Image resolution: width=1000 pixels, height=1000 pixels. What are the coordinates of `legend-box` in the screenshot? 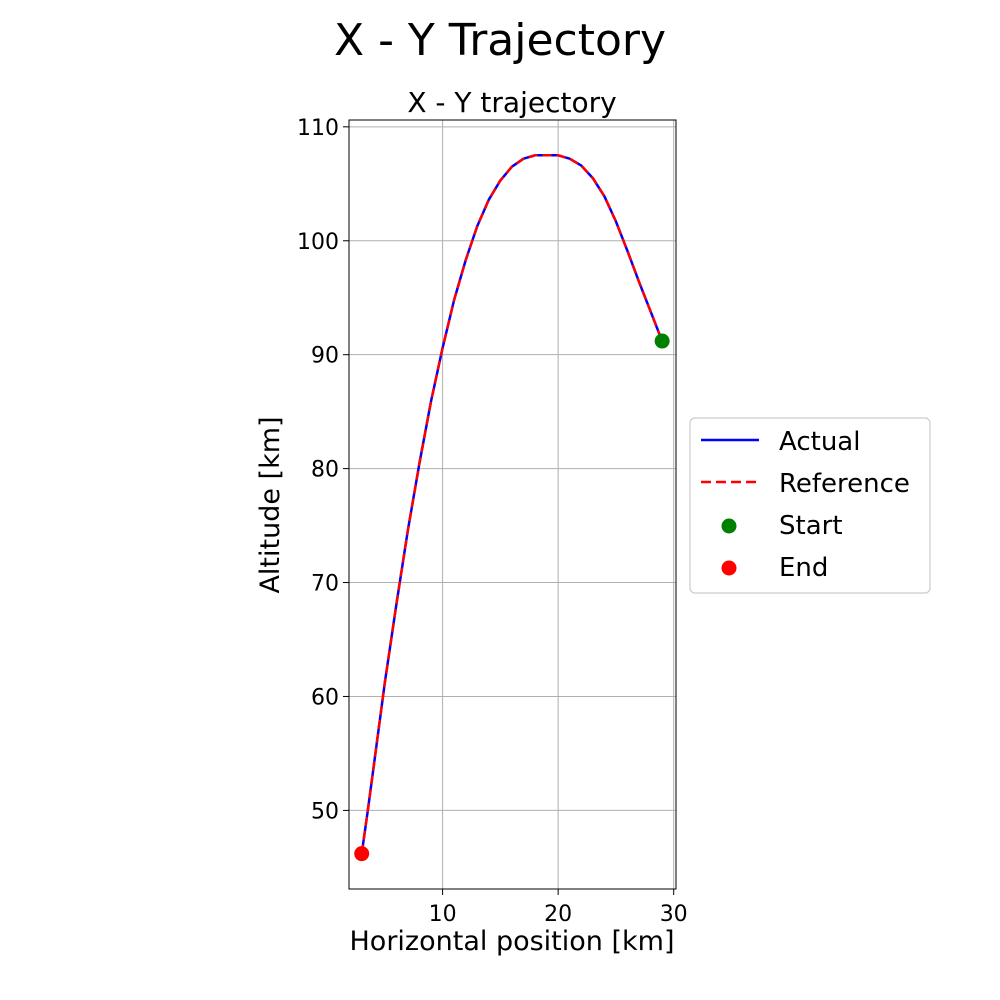 It's located at (810, 505).